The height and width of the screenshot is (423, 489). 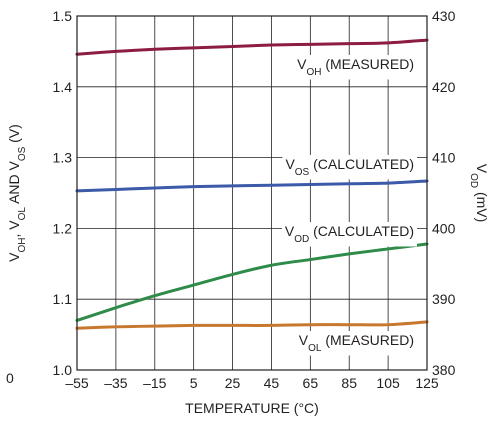 I want to click on x-tick-label: –35, so click(x=116, y=383).